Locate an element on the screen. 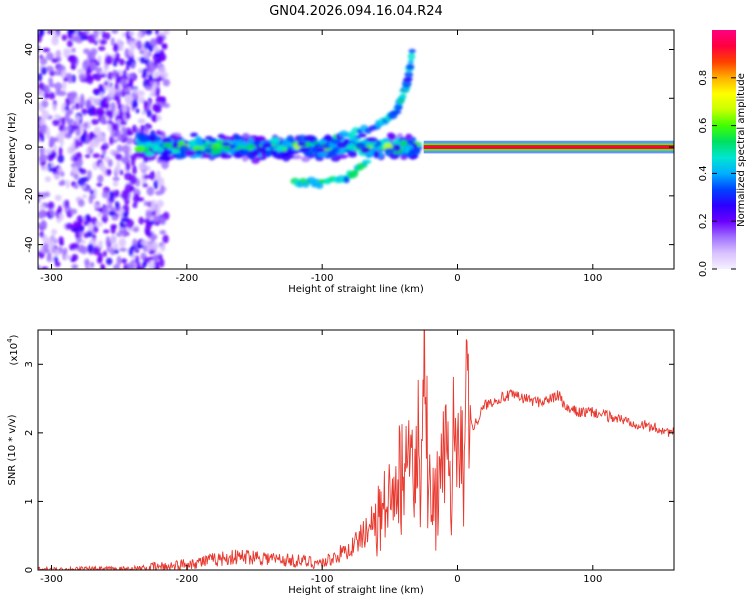  colorbar-tick-label: 0.8 is located at coordinates (703, 78).